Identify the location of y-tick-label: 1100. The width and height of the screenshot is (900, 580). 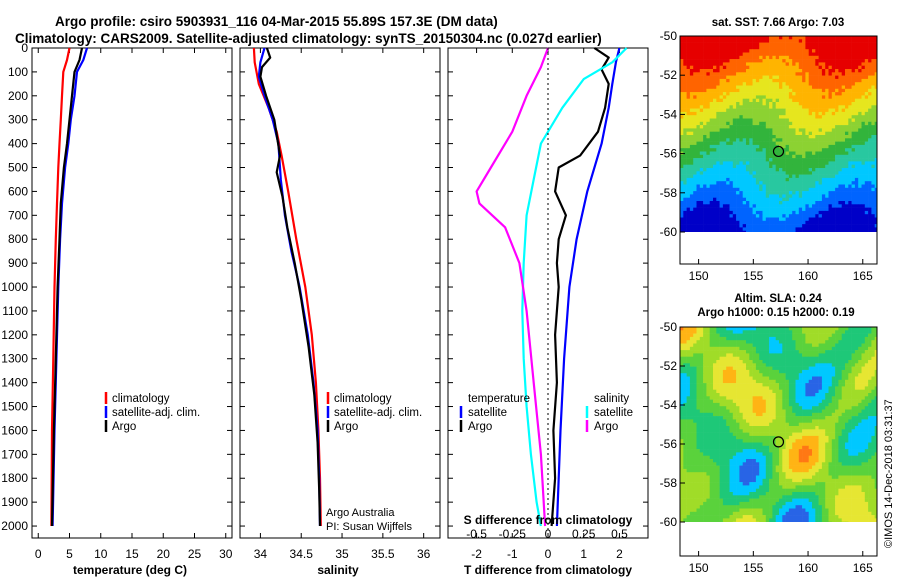
(15, 311).